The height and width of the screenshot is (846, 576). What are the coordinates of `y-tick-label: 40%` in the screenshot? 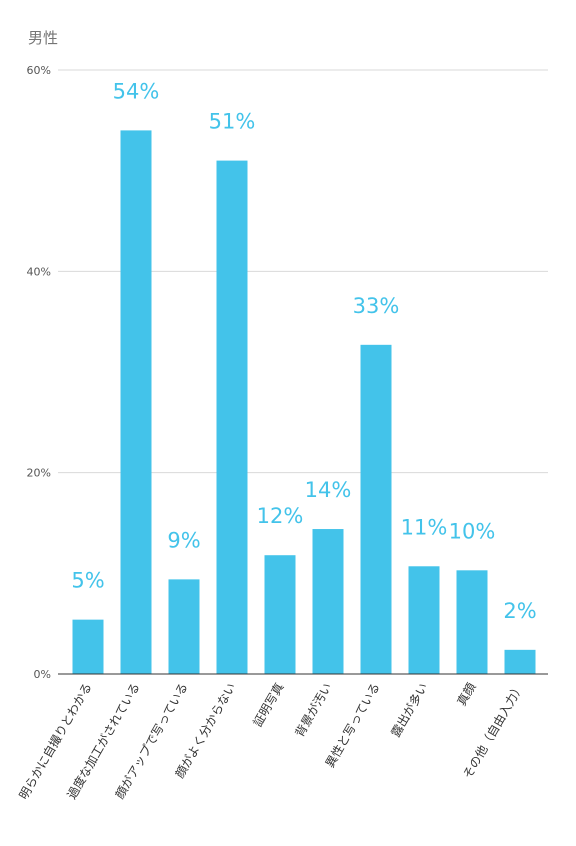 It's located at (39, 271).